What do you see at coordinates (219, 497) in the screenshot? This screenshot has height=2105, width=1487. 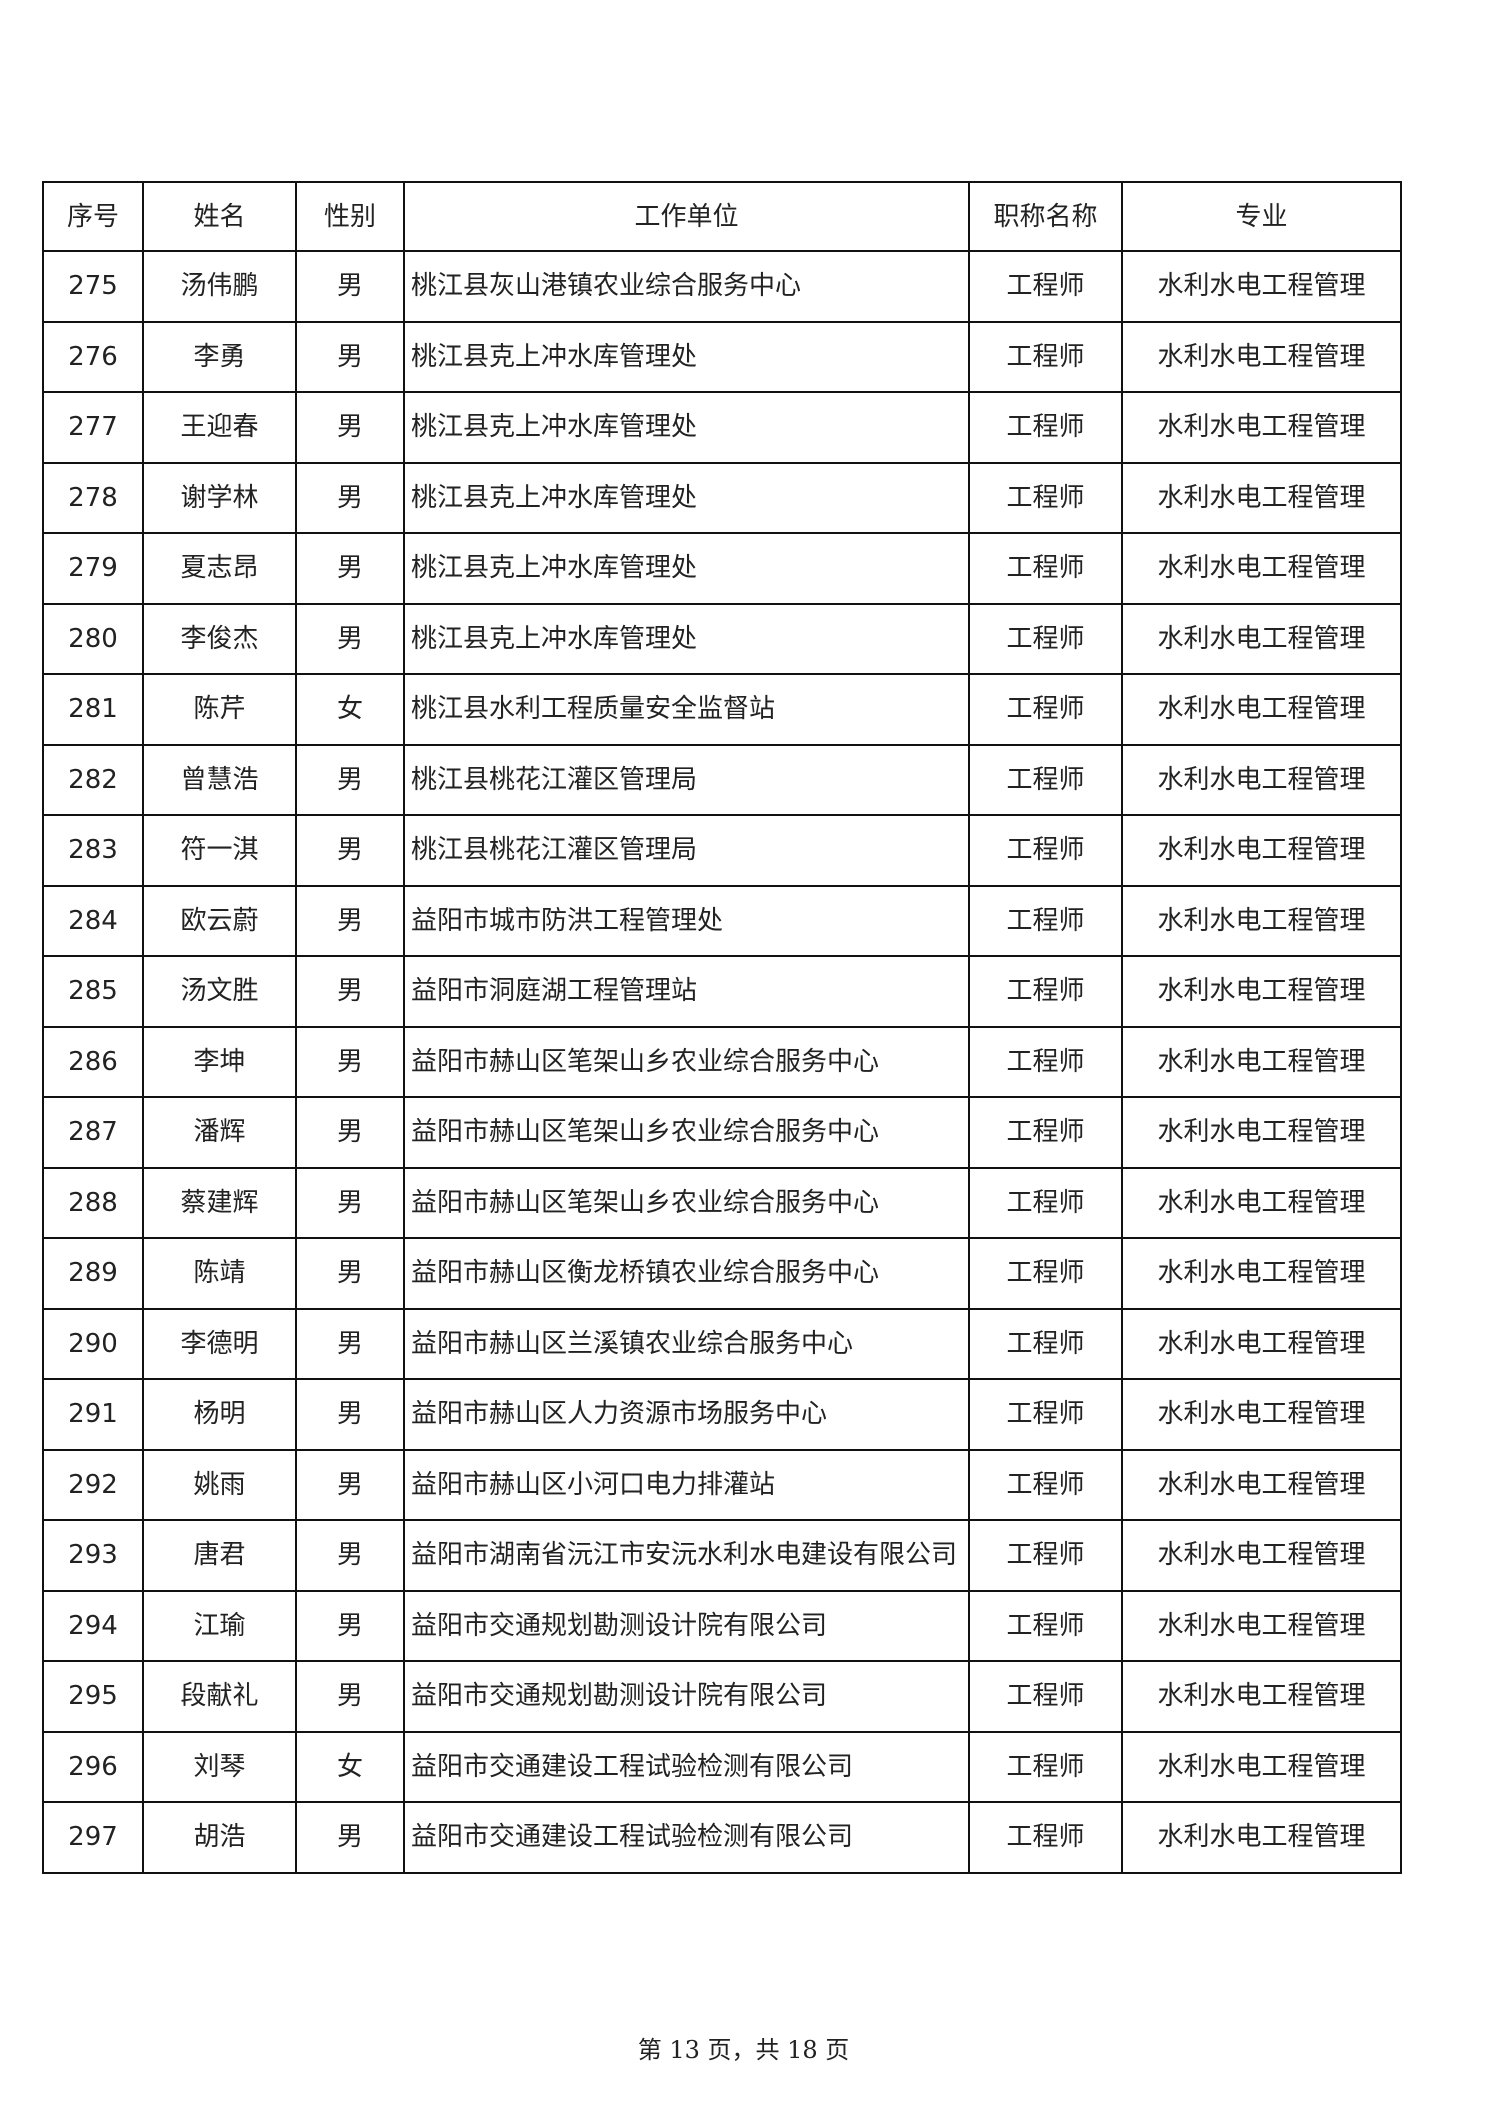 I see `cell-name: 谢学林` at bounding box center [219, 497].